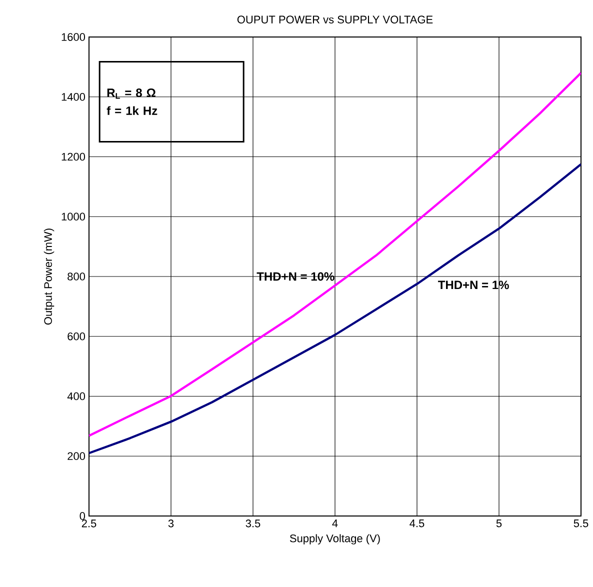 The height and width of the screenshot is (587, 593). What do you see at coordinates (335, 524) in the screenshot?
I see `x-tick-label: 4` at bounding box center [335, 524].